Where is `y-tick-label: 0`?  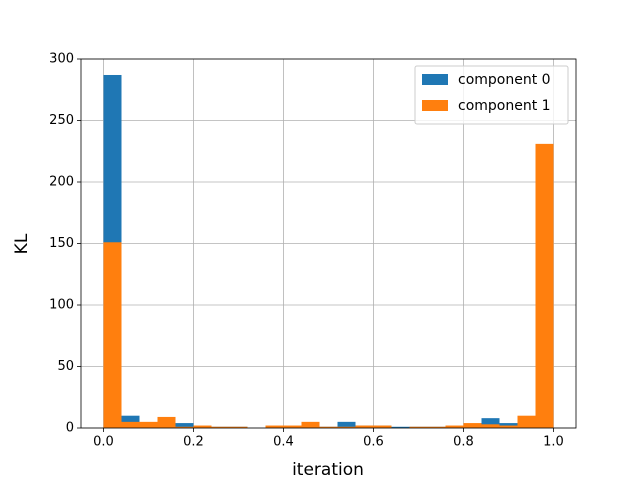
y-tick-label: 0 is located at coordinates (70, 428).